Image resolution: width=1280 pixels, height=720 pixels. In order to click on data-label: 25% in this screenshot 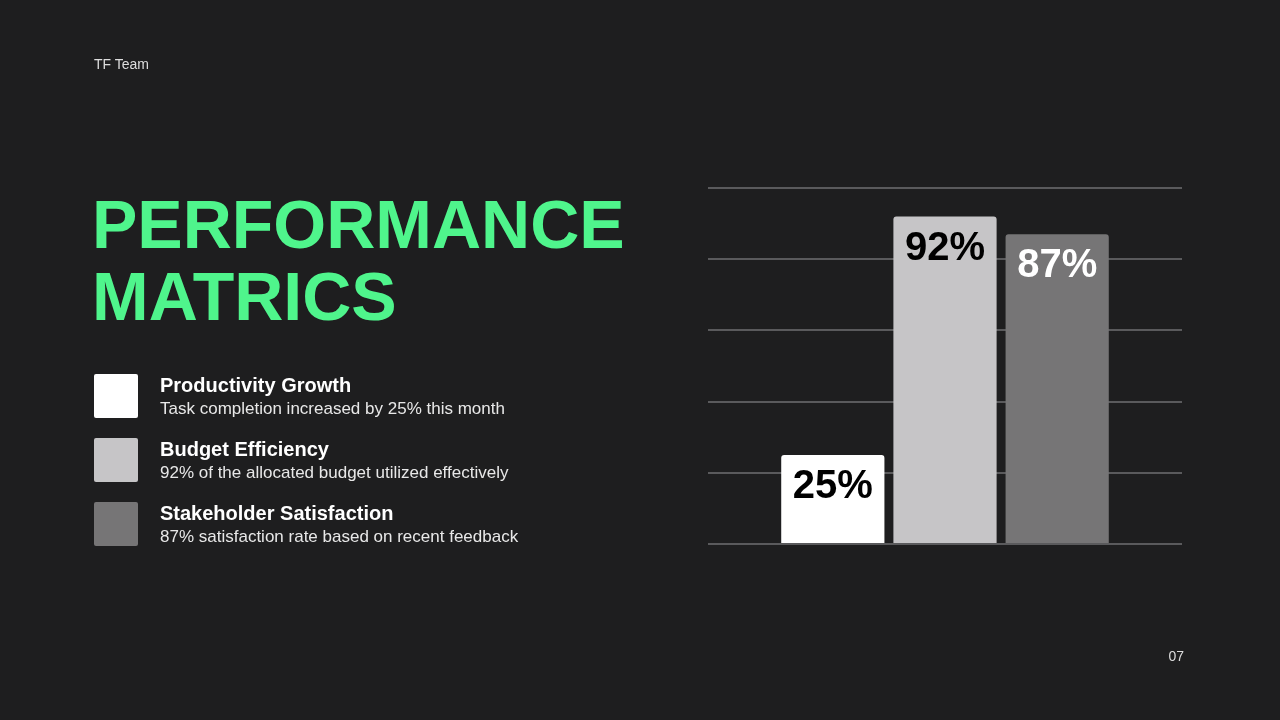, I will do `click(832, 484)`.